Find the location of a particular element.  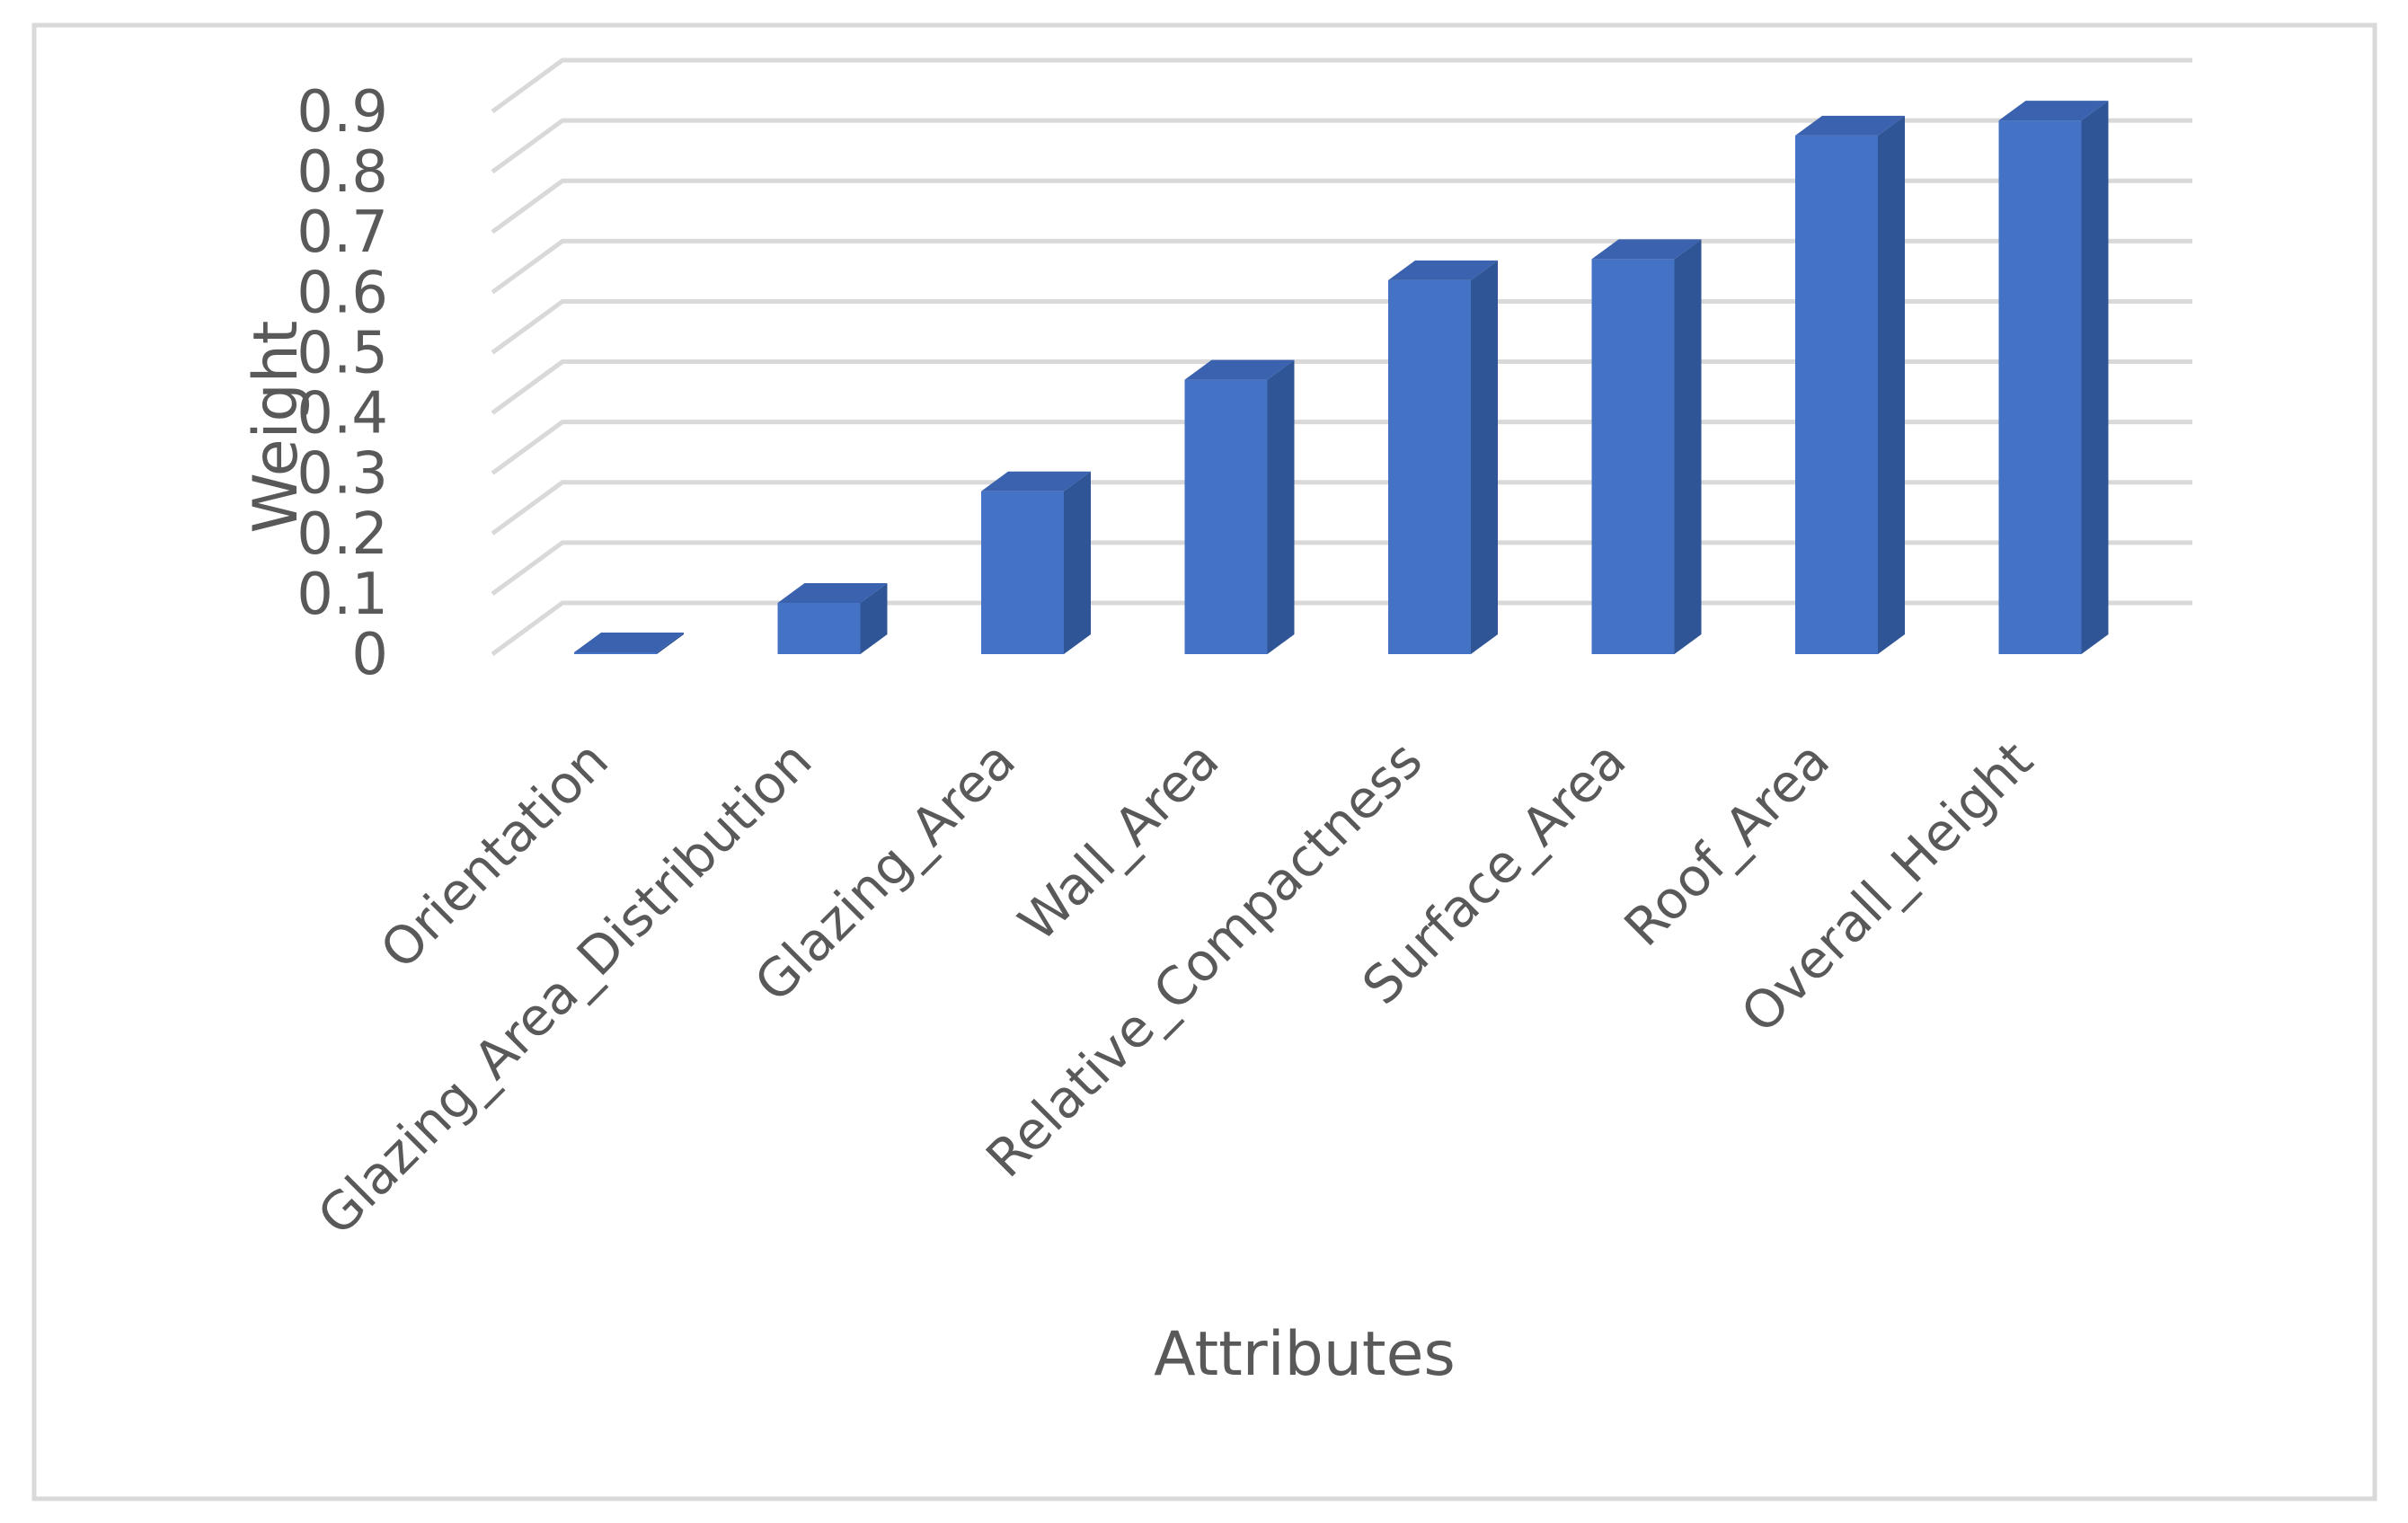

y-tick-label: 0.9 is located at coordinates (342, 112).